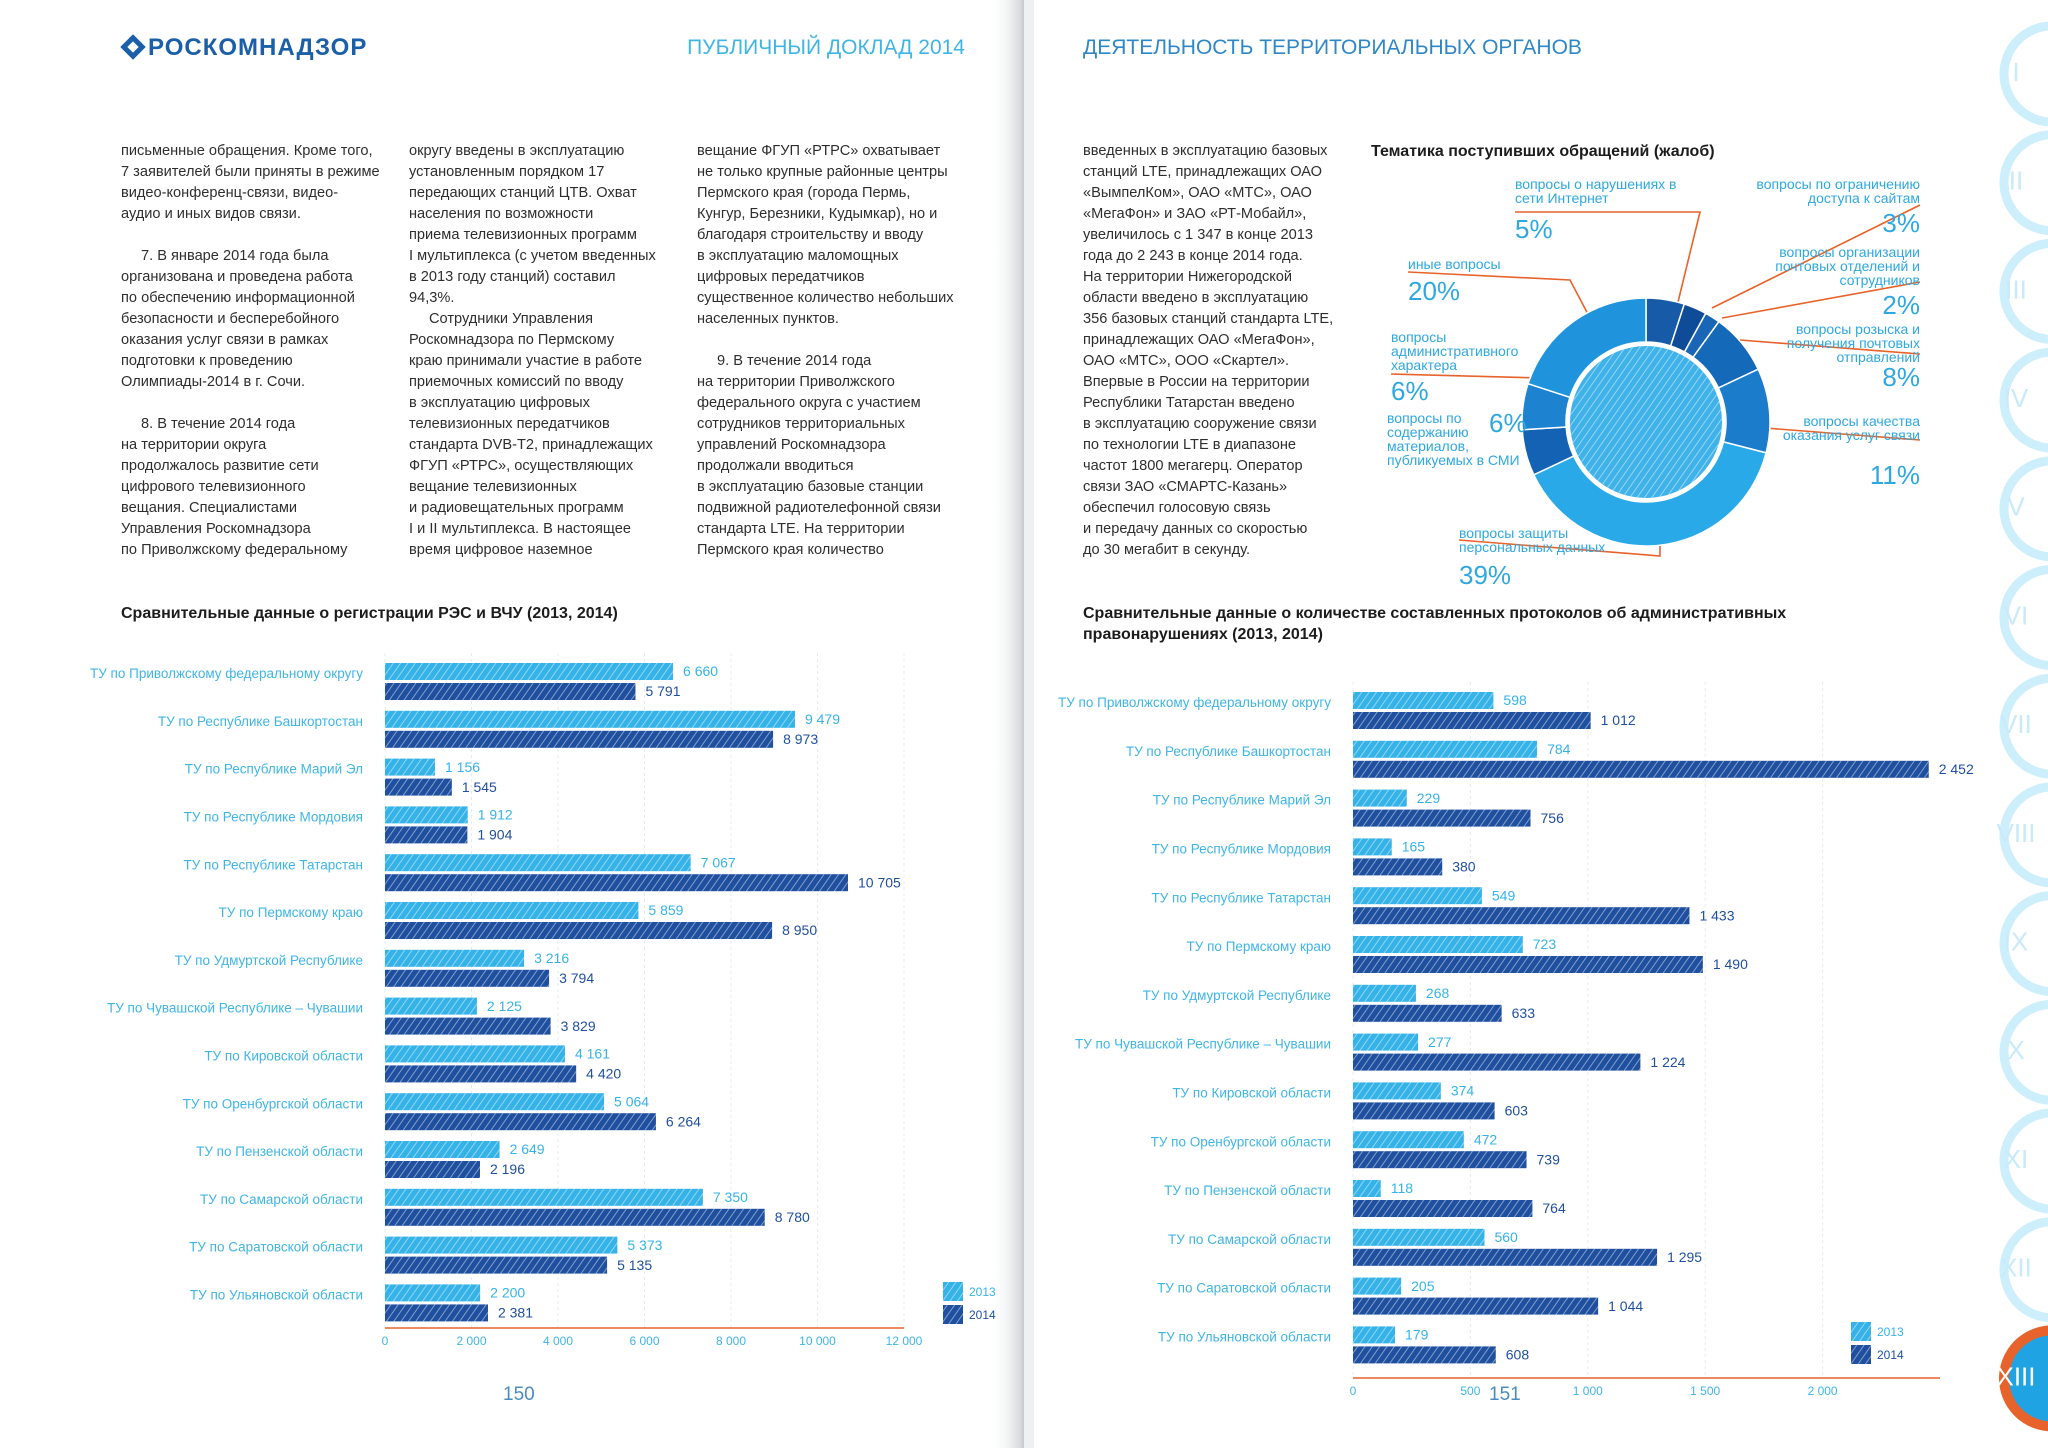 This screenshot has height=1448, width=2048. What do you see at coordinates (1504, 895) in the screenshot?
I see `value-label: 549` at bounding box center [1504, 895].